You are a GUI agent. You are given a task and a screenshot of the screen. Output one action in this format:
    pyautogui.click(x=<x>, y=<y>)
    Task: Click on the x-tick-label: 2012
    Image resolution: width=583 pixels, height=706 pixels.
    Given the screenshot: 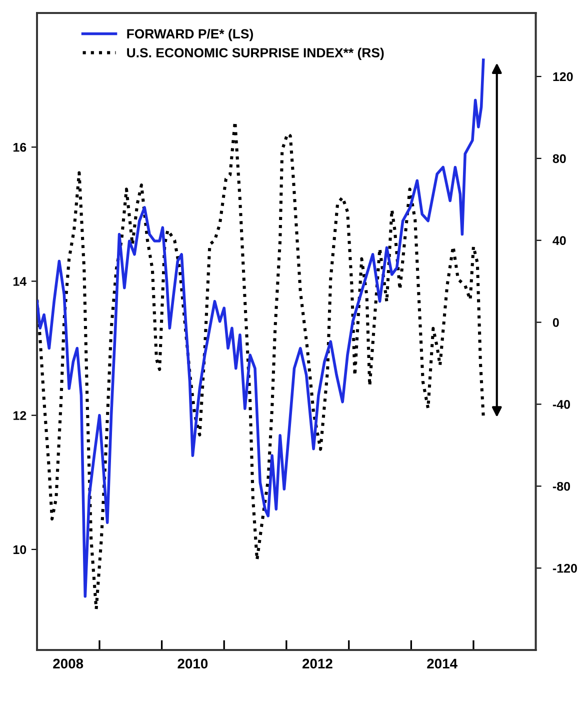 What is the action you would take?
    pyautogui.click(x=317, y=663)
    